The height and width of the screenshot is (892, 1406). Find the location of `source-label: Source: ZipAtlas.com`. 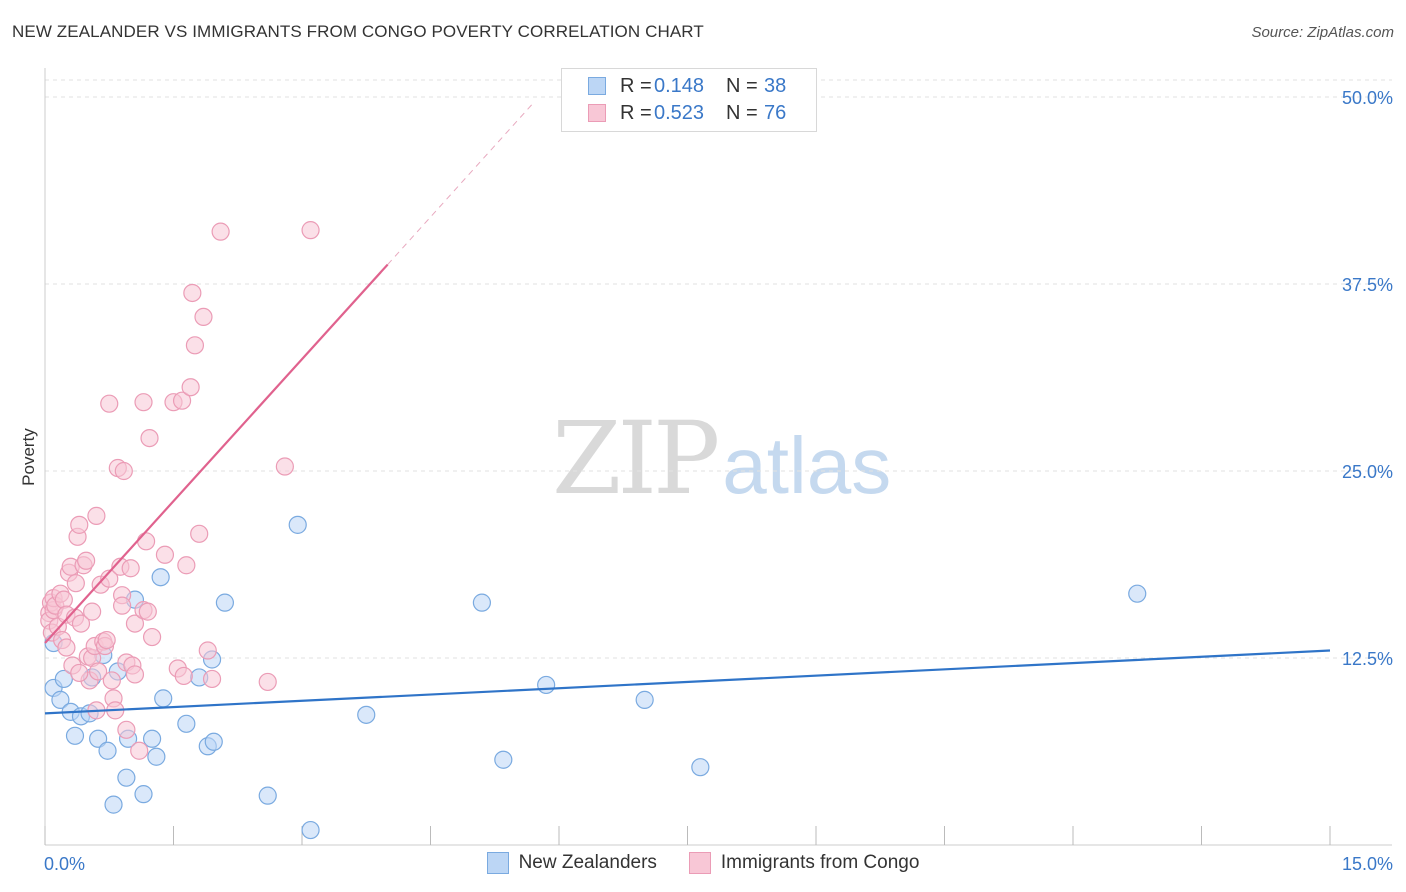

source-label: Source: ZipAtlas.com is located at coordinates (1322, 32).